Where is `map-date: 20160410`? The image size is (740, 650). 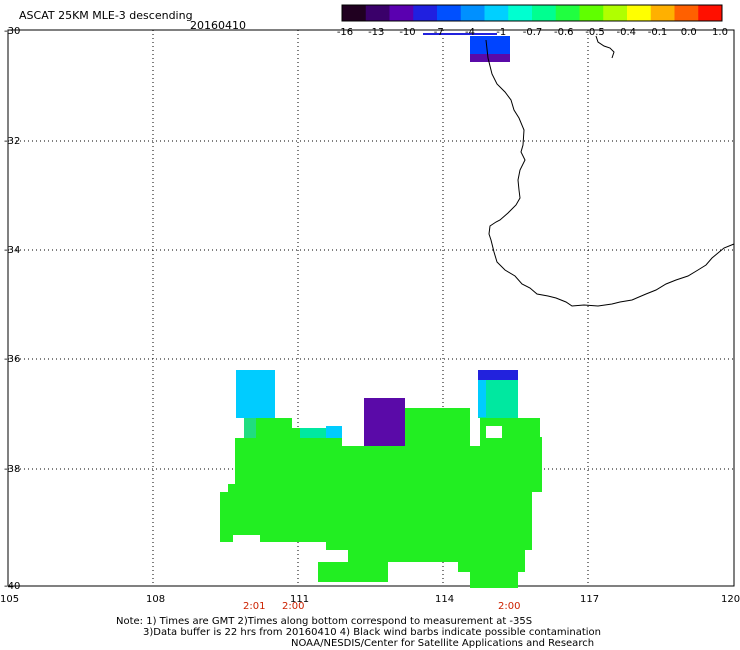
map-date: 20160410 is located at coordinates (218, 25).